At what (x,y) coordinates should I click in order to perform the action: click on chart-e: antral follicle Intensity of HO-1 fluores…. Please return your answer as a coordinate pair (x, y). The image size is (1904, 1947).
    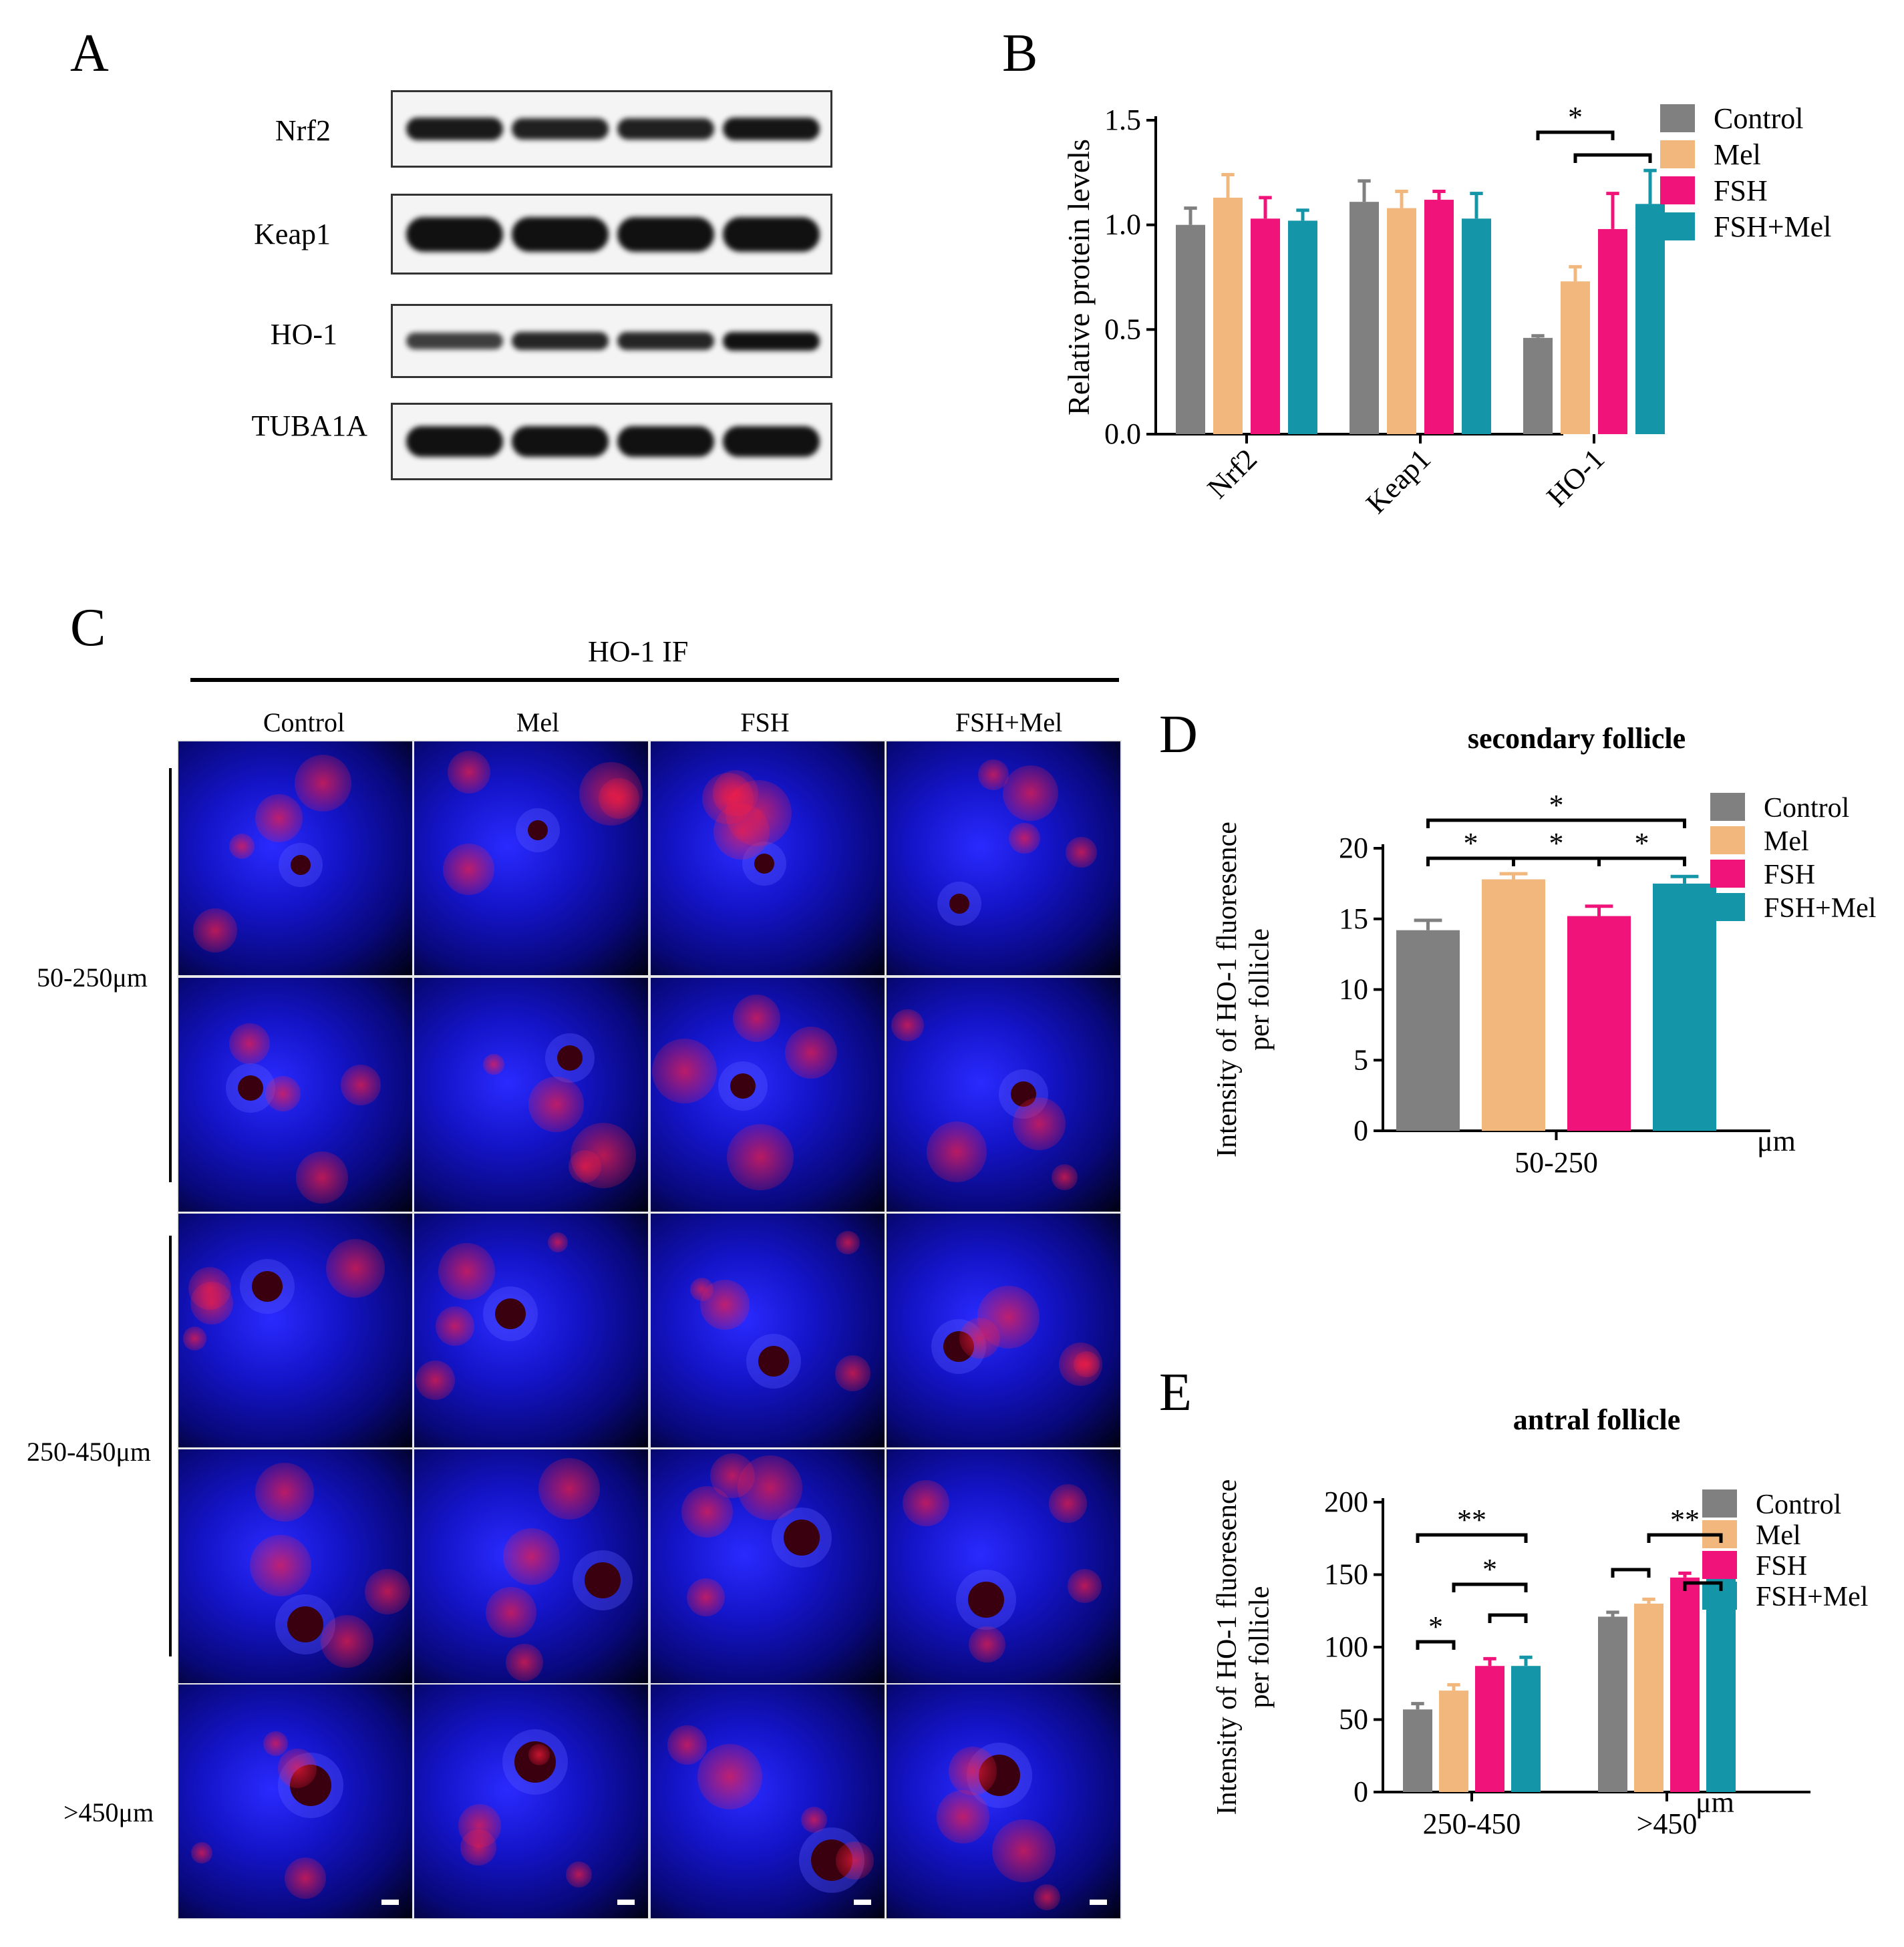
    Looking at the image, I should click on (1540, 1621).